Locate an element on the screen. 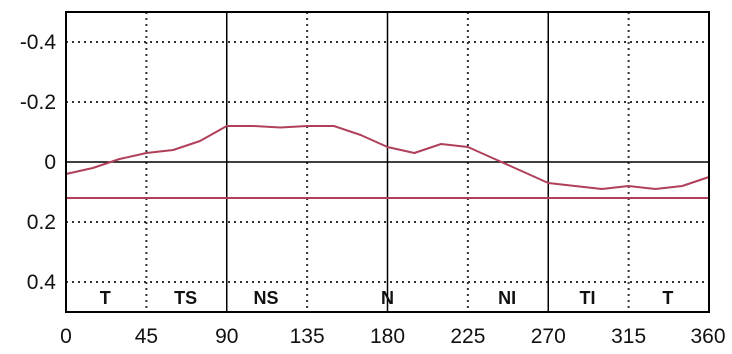  sector-label-layer: T TS NS N NI TI T is located at coordinates (387, 298).